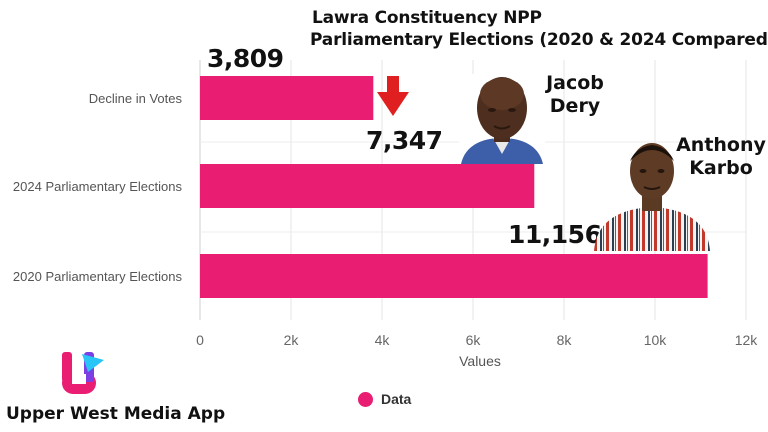 The height and width of the screenshot is (432, 768). Describe the element at coordinates (721, 145) in the screenshot. I see `anthony-first-name: Anthony` at that location.